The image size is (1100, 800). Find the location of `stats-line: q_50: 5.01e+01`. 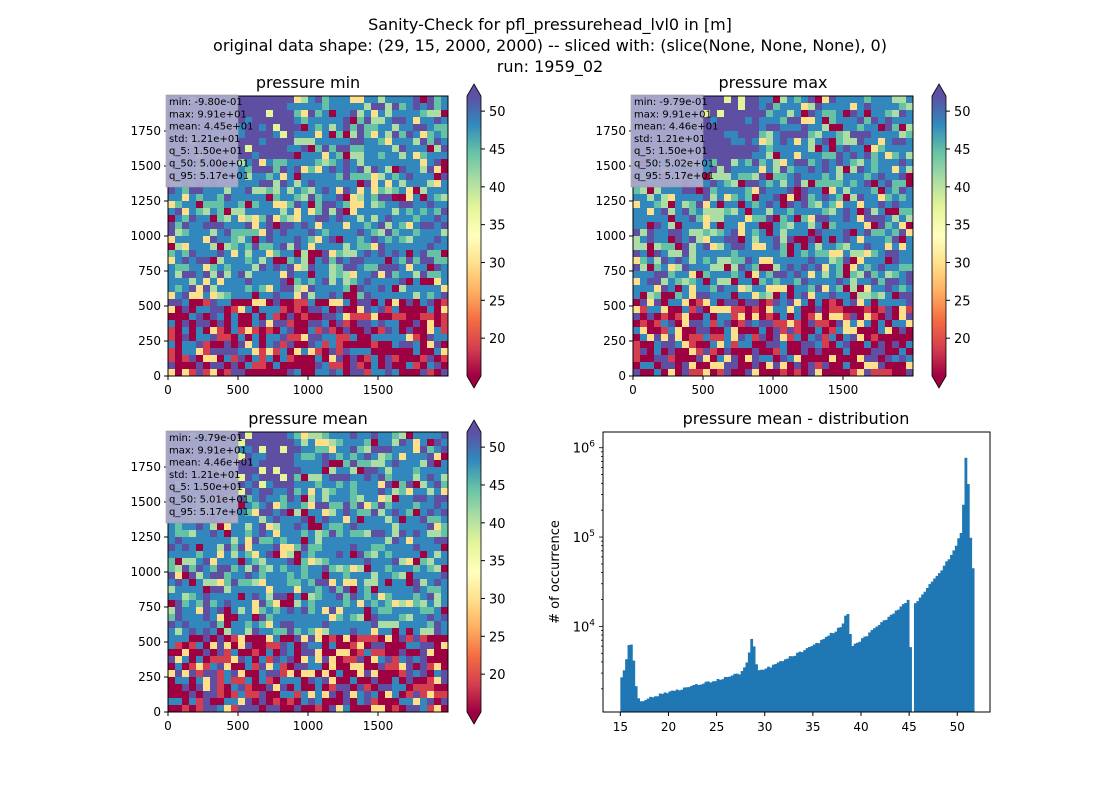

stats-line: q_50: 5.01e+01 is located at coordinates (209, 500).